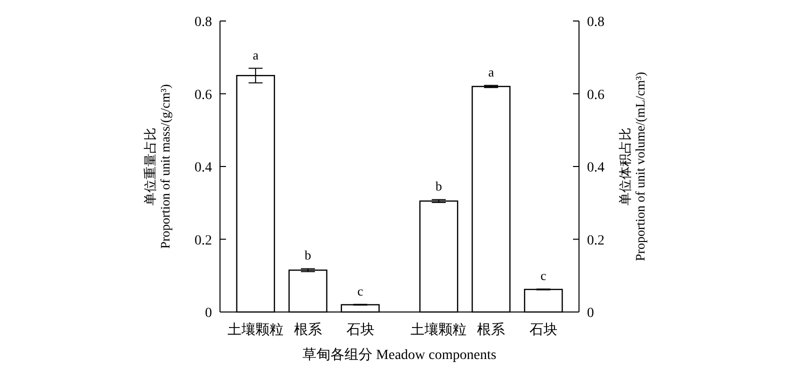  What do you see at coordinates (203, 95) in the screenshot?
I see `y-tick-label: 0.6` at bounding box center [203, 95].